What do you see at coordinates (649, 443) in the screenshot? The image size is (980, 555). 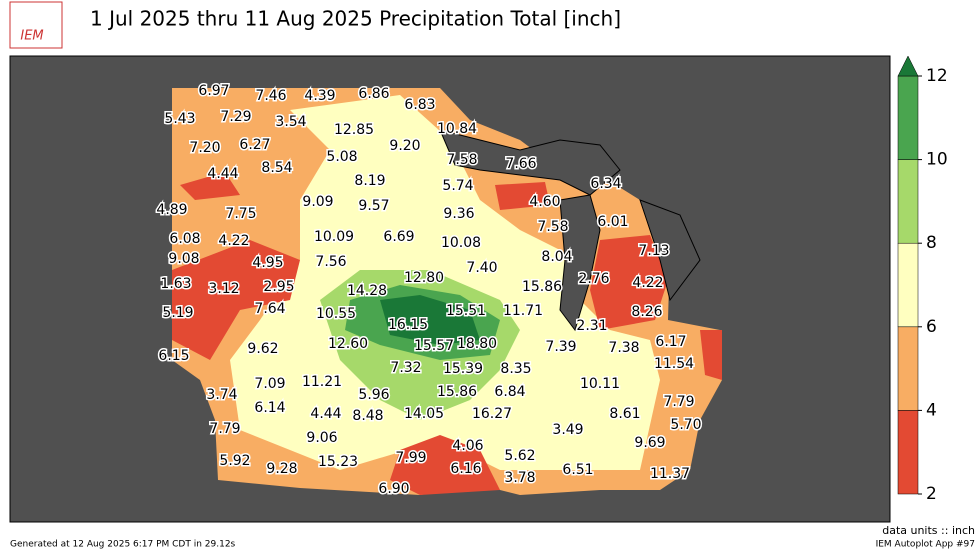 I see `station-value: 9.69` at bounding box center [649, 443].